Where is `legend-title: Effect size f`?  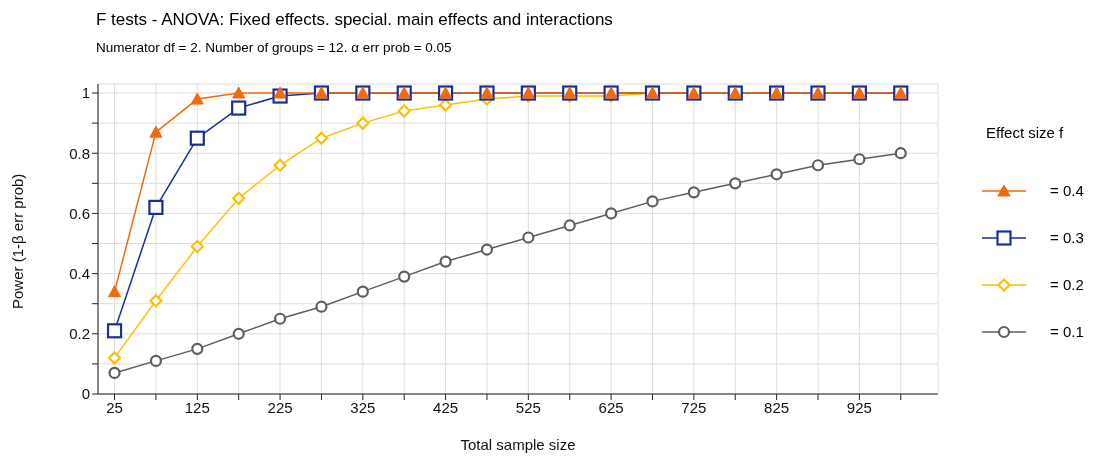 legend-title: Effect size f is located at coordinates (1025, 132).